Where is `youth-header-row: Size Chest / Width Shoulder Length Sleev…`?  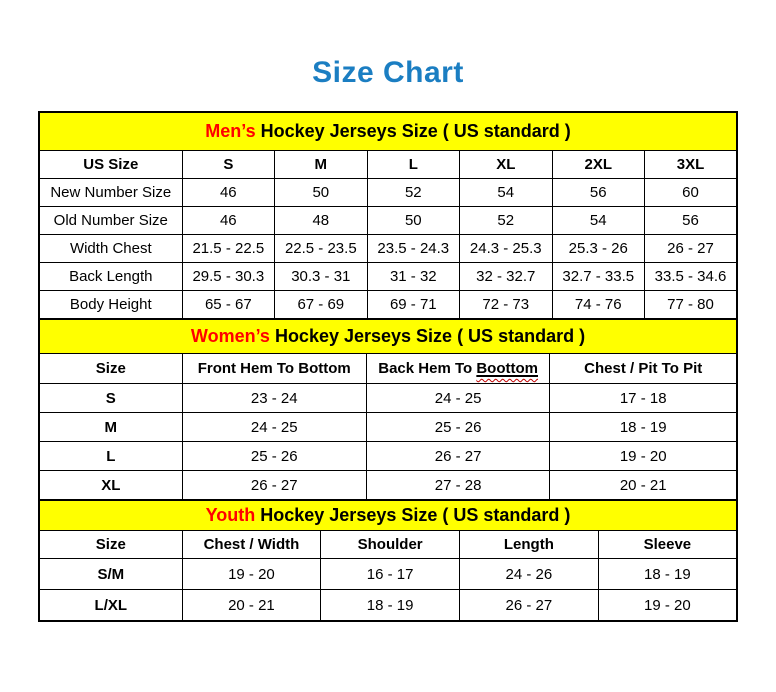
youth-header-row: Size Chest / Width Shoulder Length Sleev… is located at coordinates (388, 544).